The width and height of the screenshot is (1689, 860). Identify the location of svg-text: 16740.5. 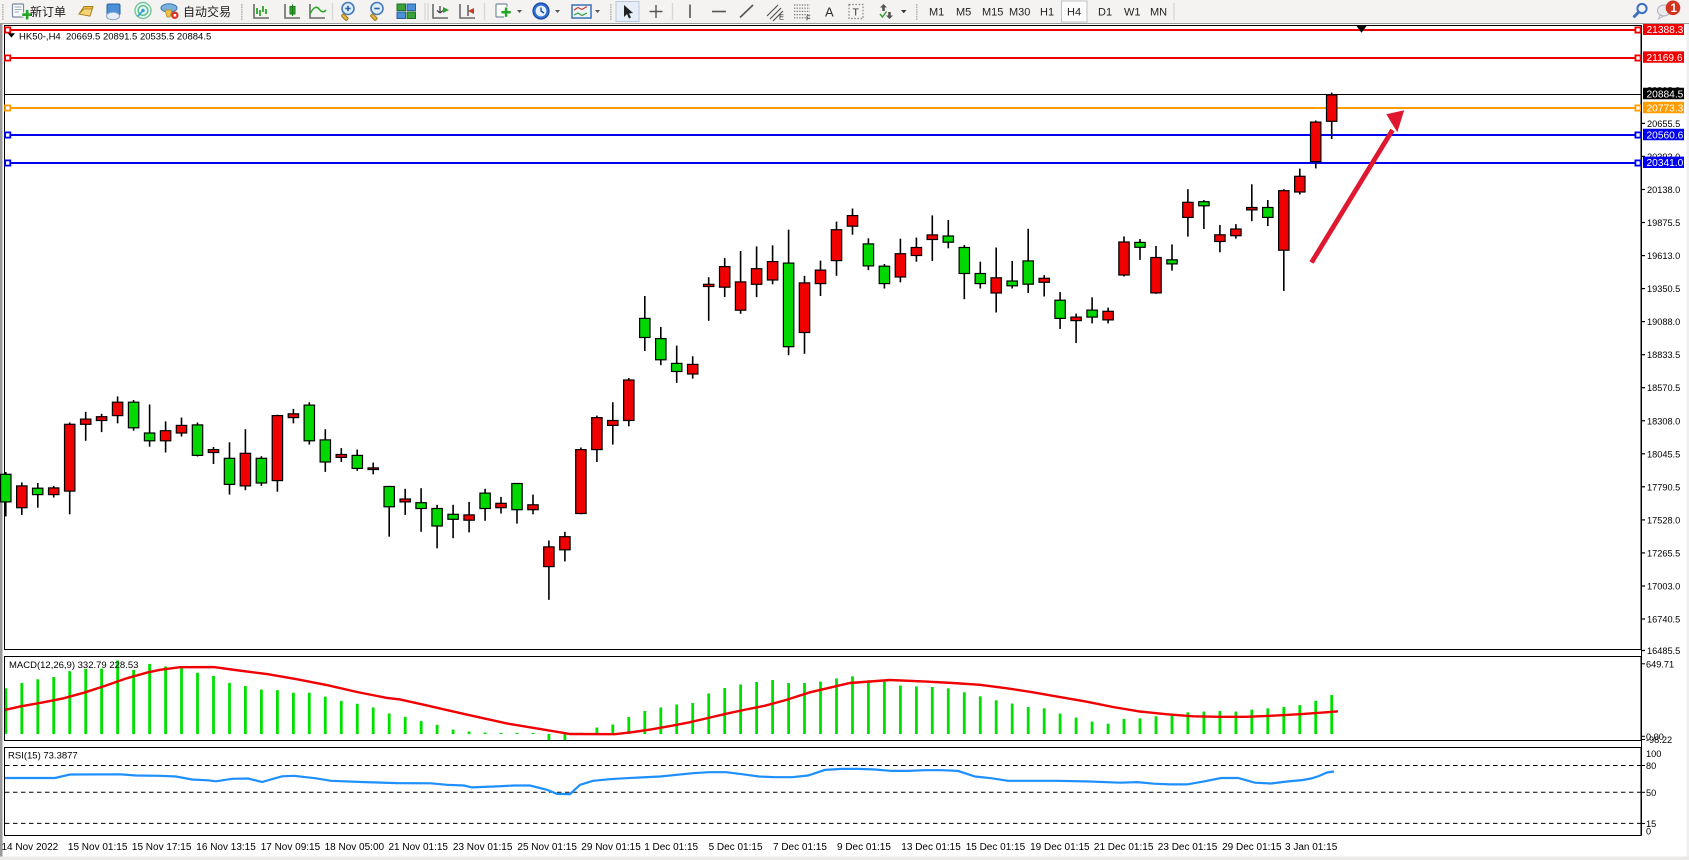
(1663, 620).